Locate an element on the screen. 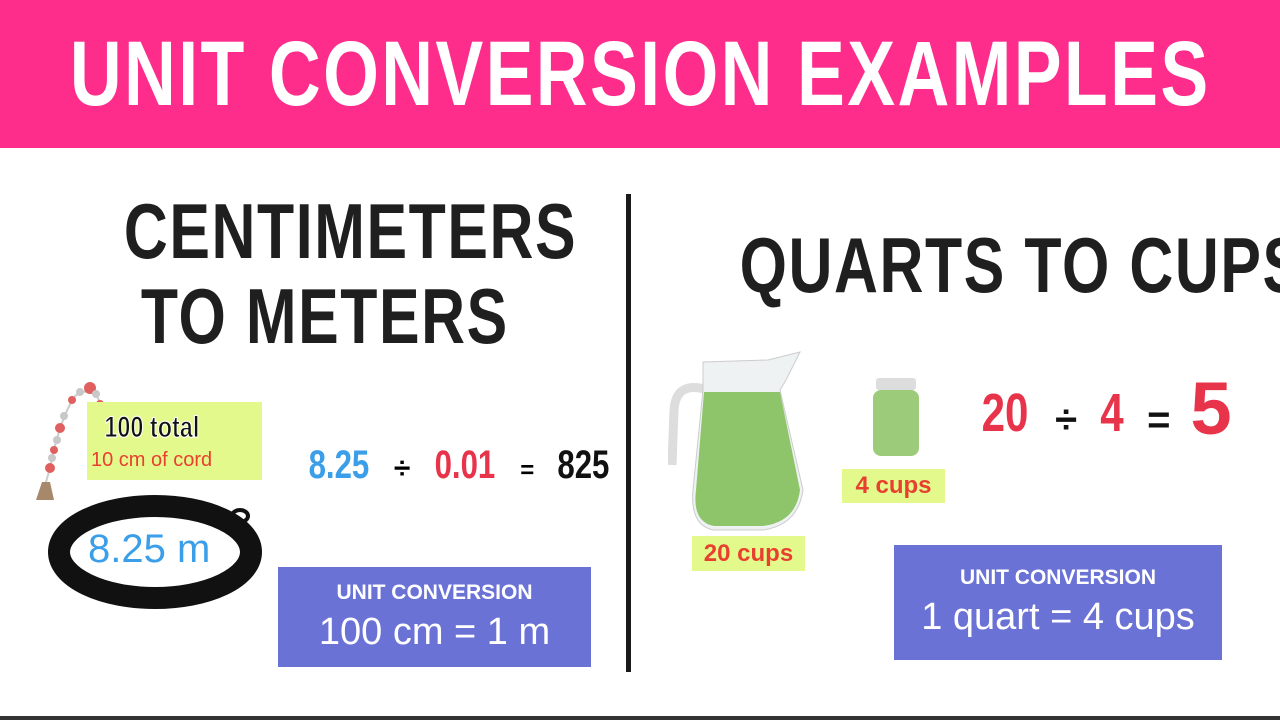  eq-operand-b: 0.01 is located at coordinates (465, 465).